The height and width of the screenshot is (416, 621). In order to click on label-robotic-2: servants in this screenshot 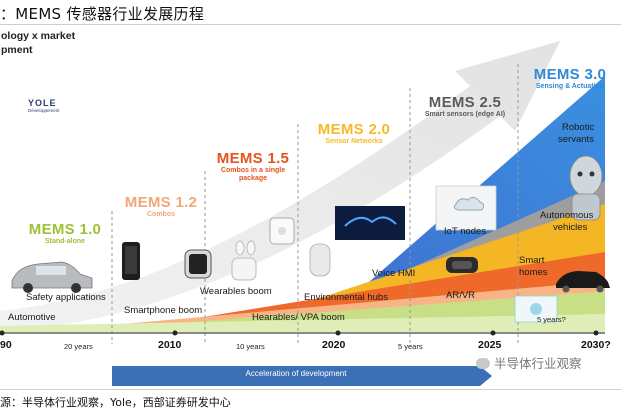, I will do `click(576, 139)`.